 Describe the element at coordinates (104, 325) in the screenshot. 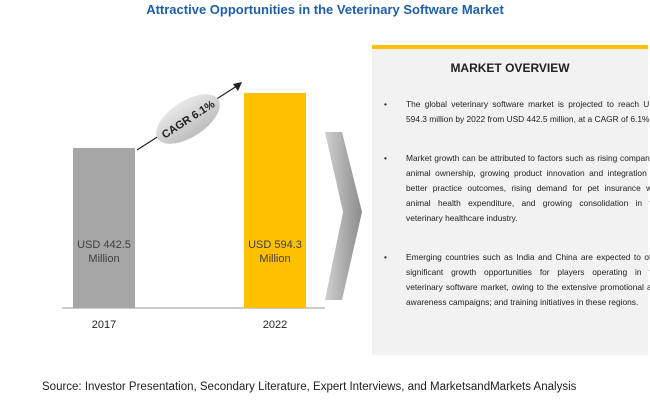

I see `year: 2017` at that location.